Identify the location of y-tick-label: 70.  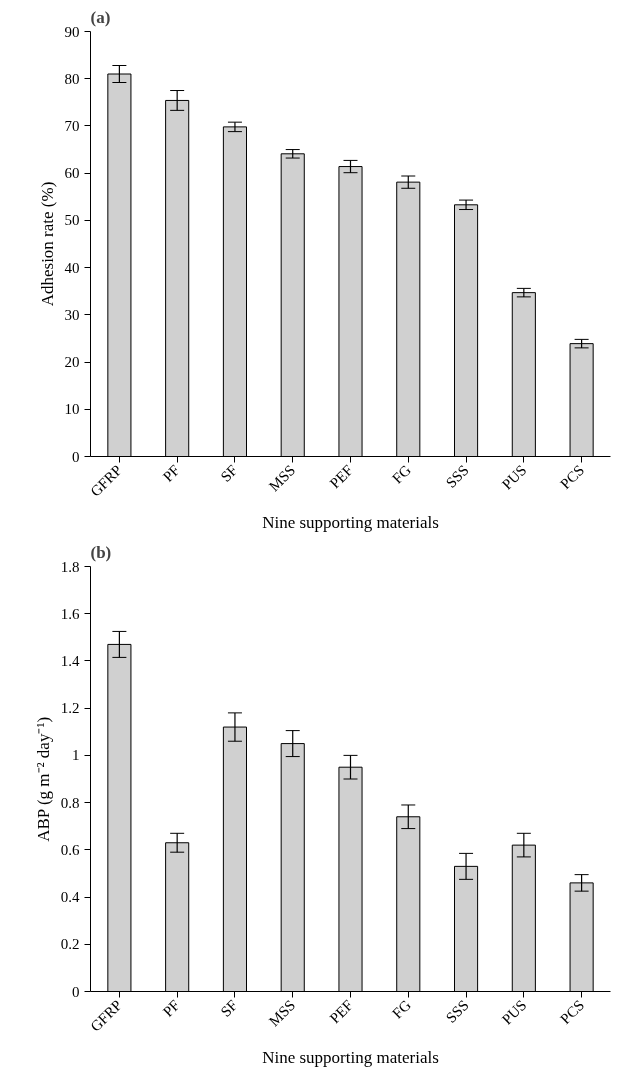
(72, 125).